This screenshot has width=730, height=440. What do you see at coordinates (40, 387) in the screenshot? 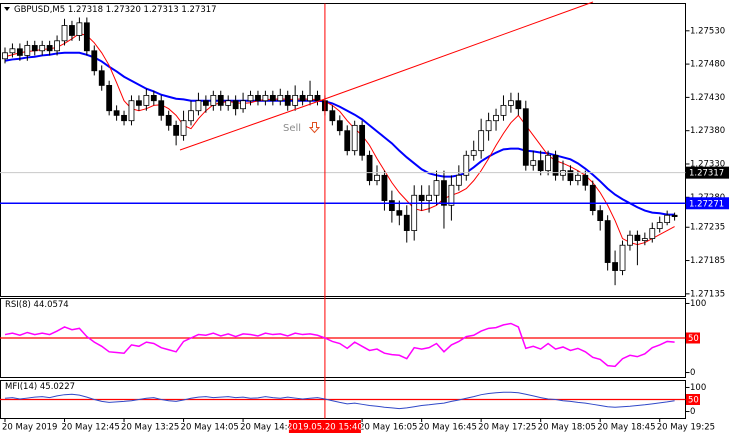
I see `panel-title: MFI(14) 45.0227` at bounding box center [40, 387].